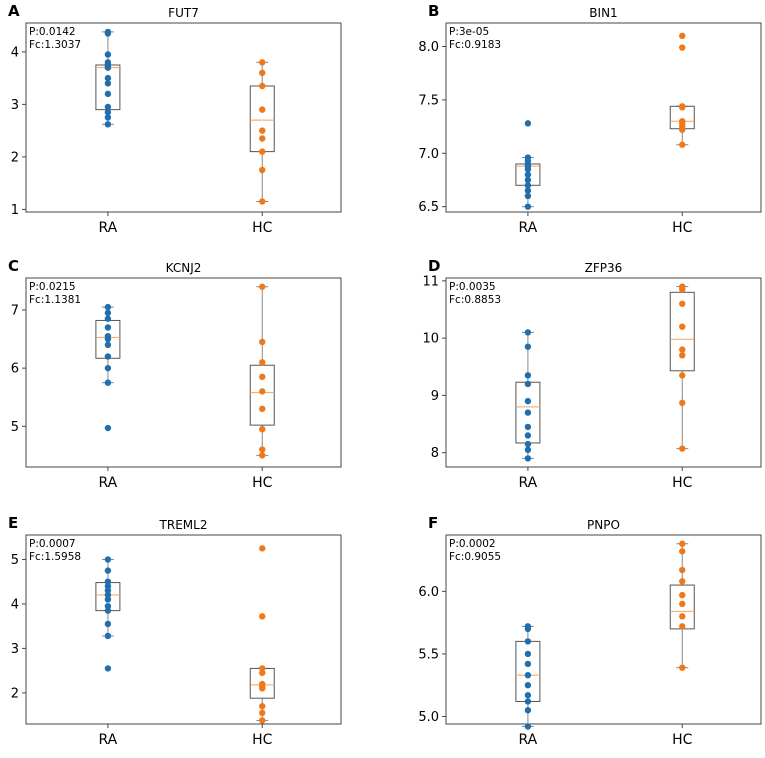 This screenshot has width=765, height=758. I want to click on y-tick-label: 10, so click(430, 339).